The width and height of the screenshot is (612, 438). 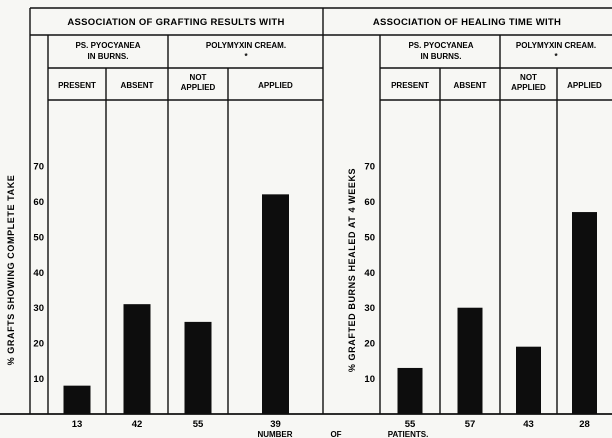 What do you see at coordinates (467, 22) in the screenshot?
I see `panel2-title: ASSOCIATION OF HEALING TIME WITH` at bounding box center [467, 22].